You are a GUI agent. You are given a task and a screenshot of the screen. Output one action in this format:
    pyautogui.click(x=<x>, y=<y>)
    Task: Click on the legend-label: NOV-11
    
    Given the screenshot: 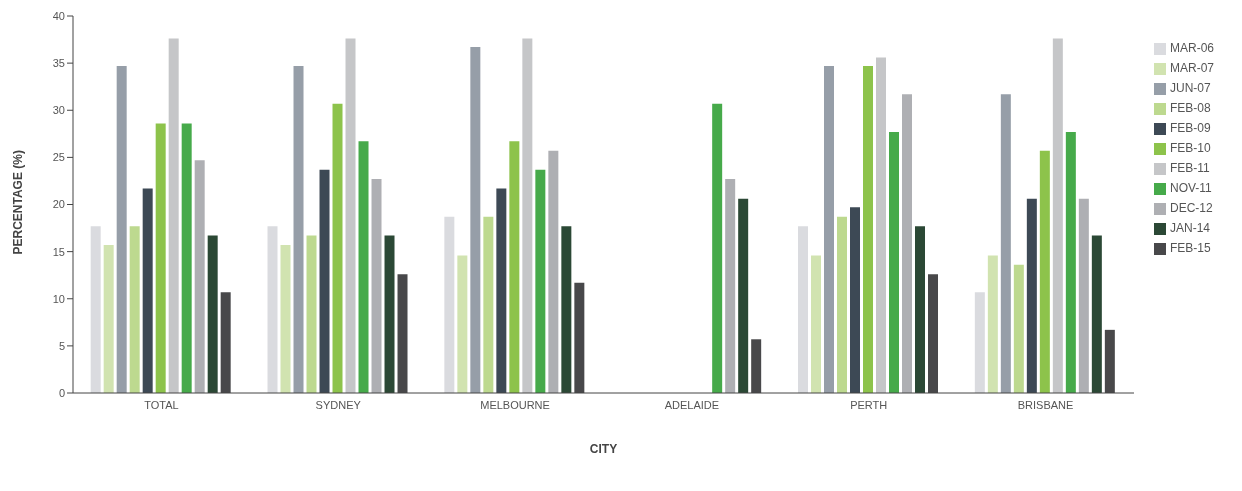 What is the action you would take?
    pyautogui.click(x=1190, y=188)
    